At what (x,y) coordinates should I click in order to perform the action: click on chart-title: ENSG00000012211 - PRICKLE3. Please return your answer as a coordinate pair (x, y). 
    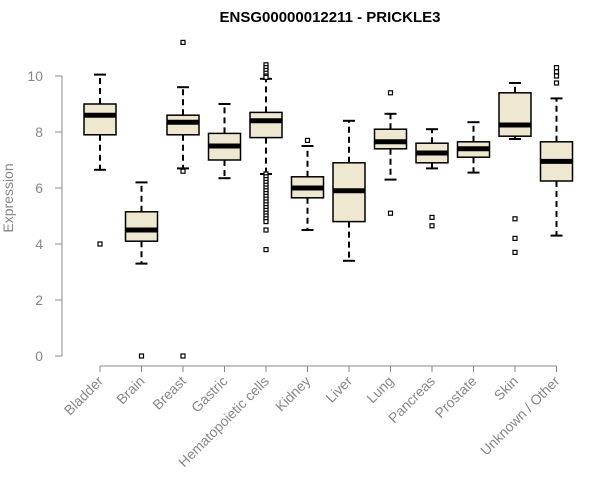
    Looking at the image, I should click on (330, 17).